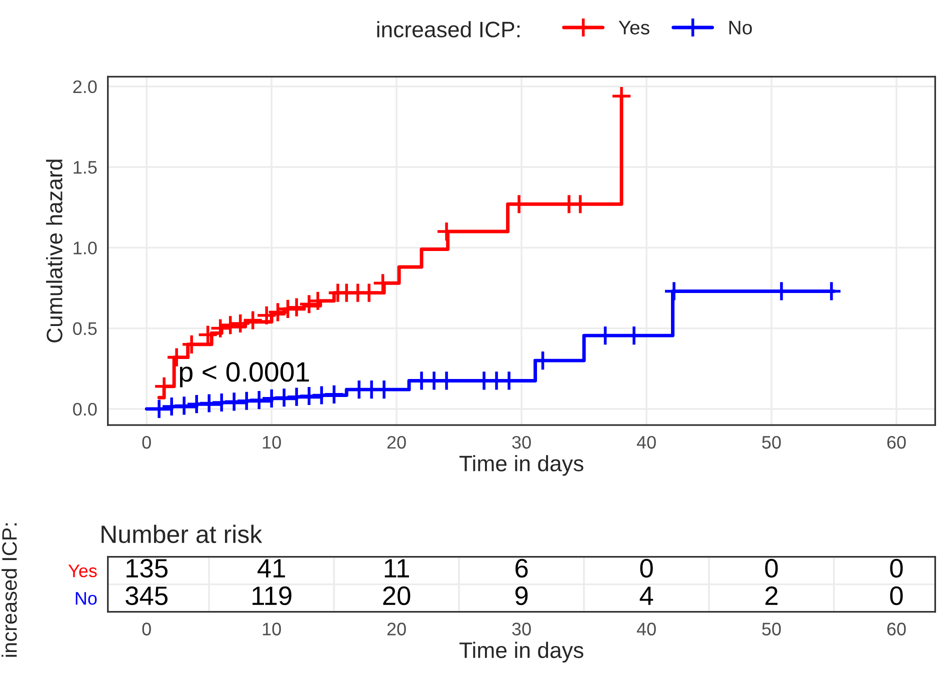 This screenshot has width=938, height=679. I want to click on data-label: 119, so click(272, 596).